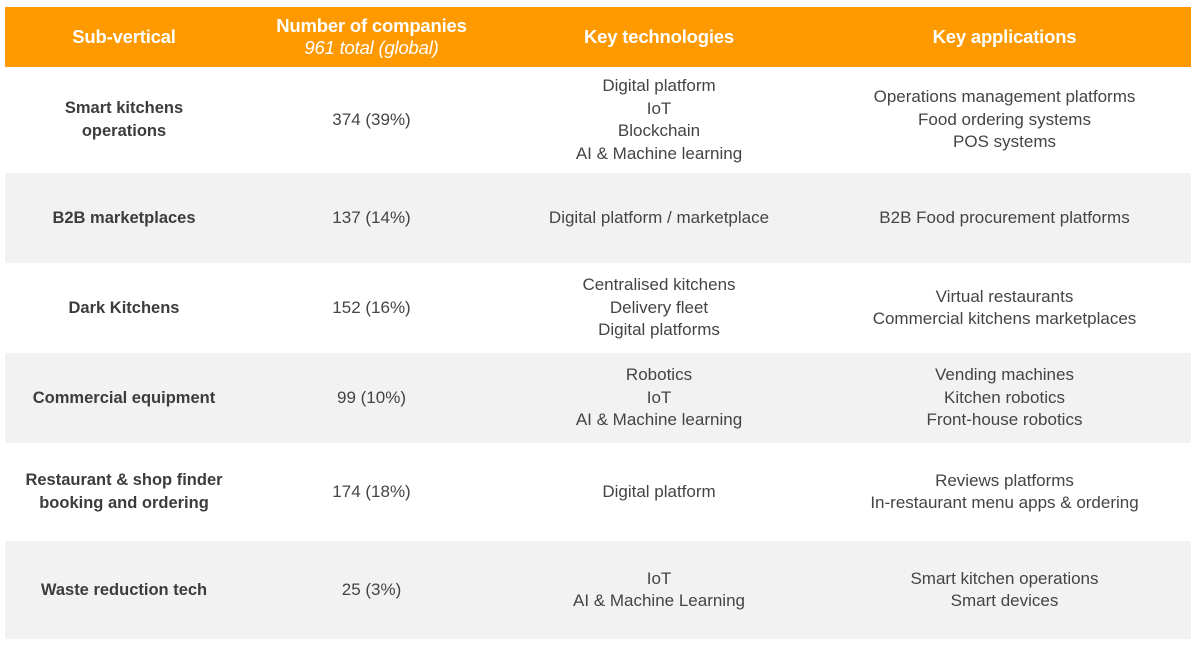 The width and height of the screenshot is (1200, 649). I want to click on header-label: Number of companies, so click(371, 25).